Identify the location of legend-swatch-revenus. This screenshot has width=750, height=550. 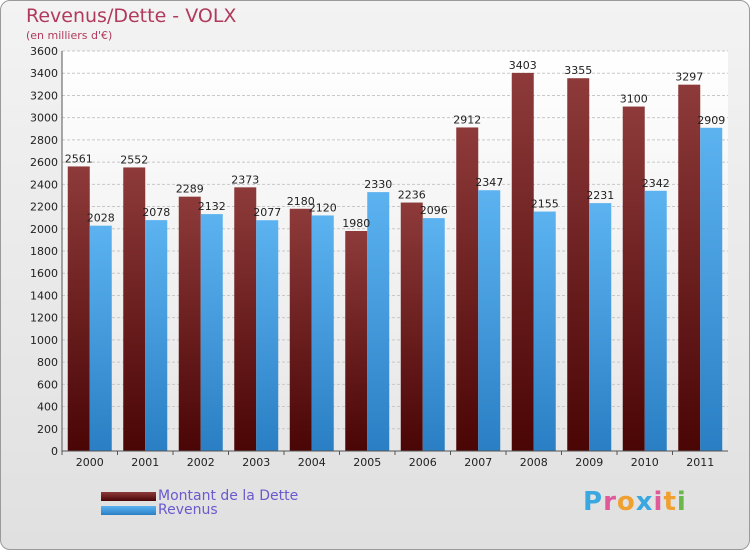
(128, 510).